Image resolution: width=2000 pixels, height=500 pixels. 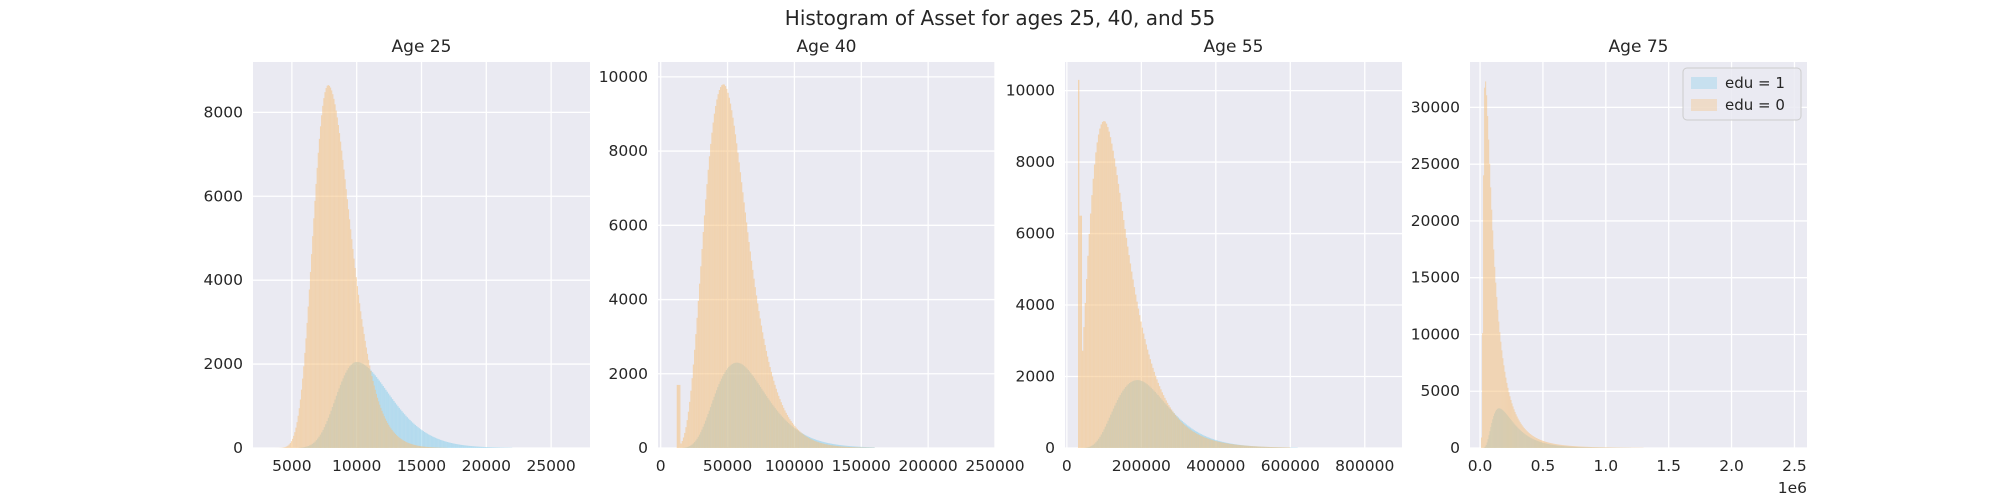 What do you see at coordinates (1435, 221) in the screenshot?
I see `y-tick-label: 20000` at bounding box center [1435, 221].